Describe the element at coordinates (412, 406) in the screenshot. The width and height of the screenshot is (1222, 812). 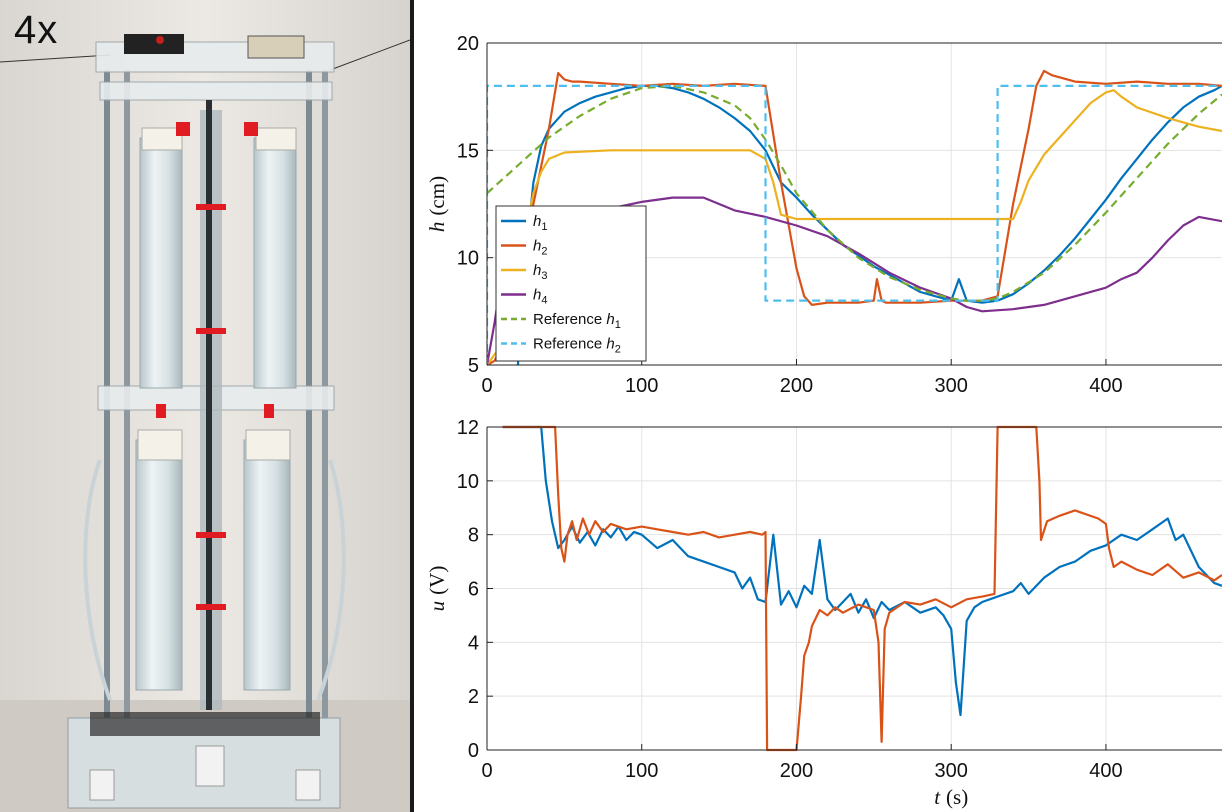
I see `panel-divider` at that location.